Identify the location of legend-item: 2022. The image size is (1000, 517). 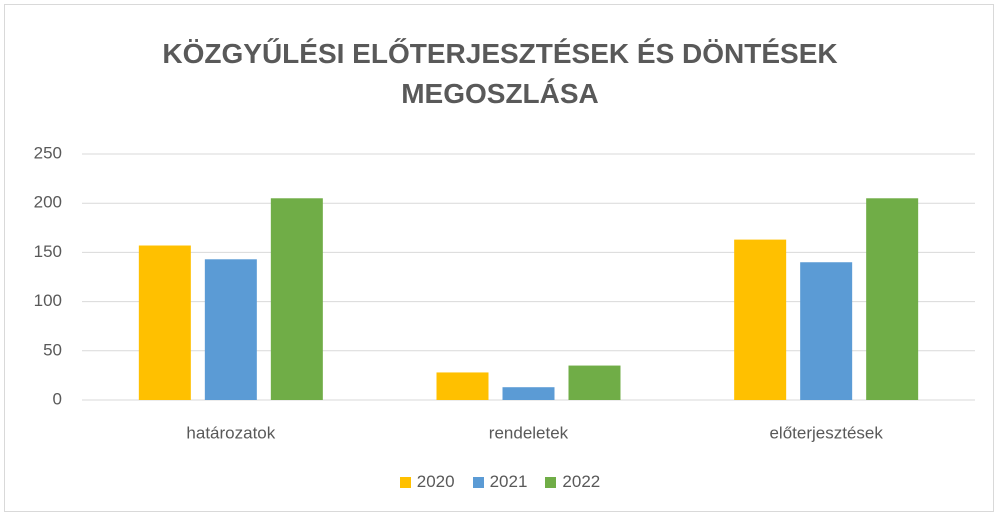
(572, 482).